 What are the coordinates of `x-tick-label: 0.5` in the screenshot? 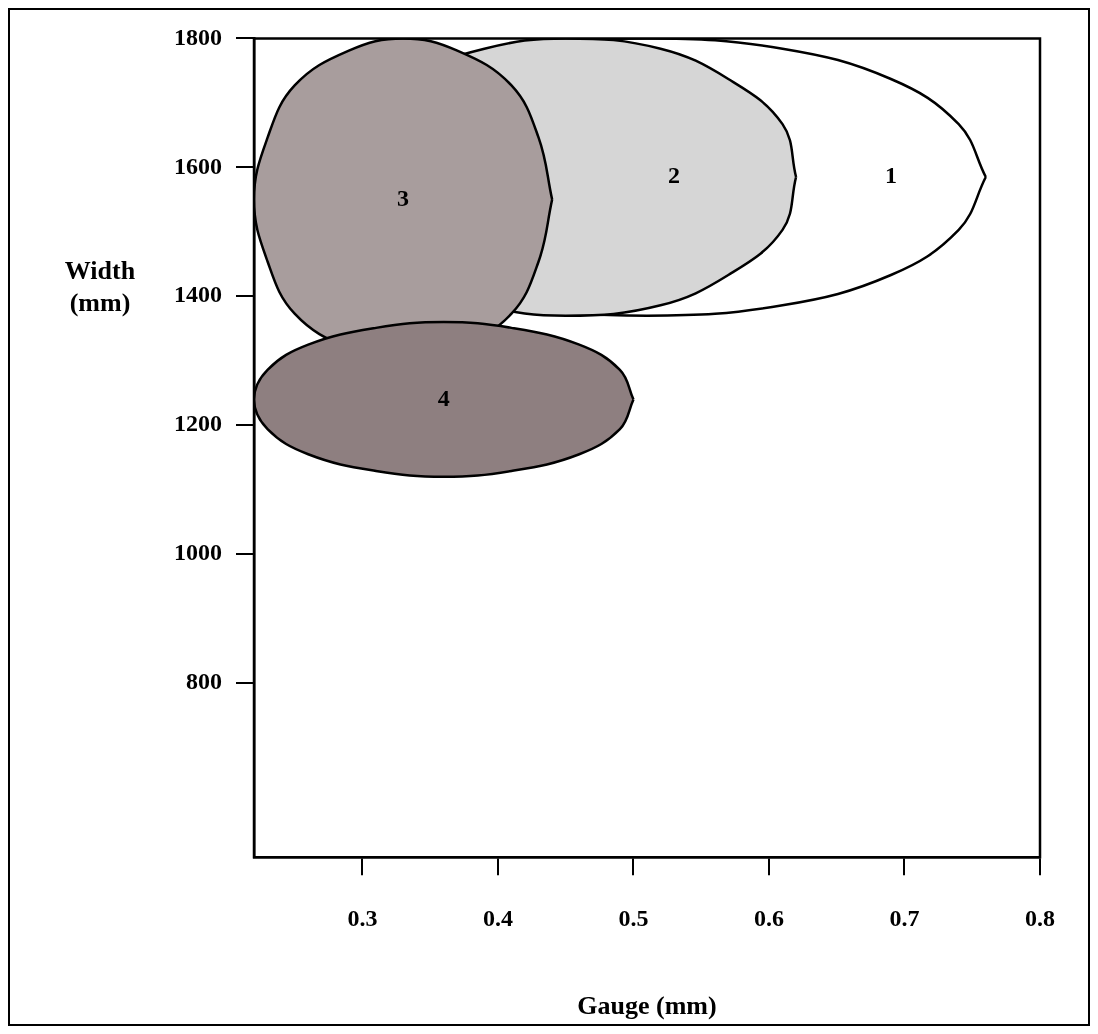 It's located at (633, 917).